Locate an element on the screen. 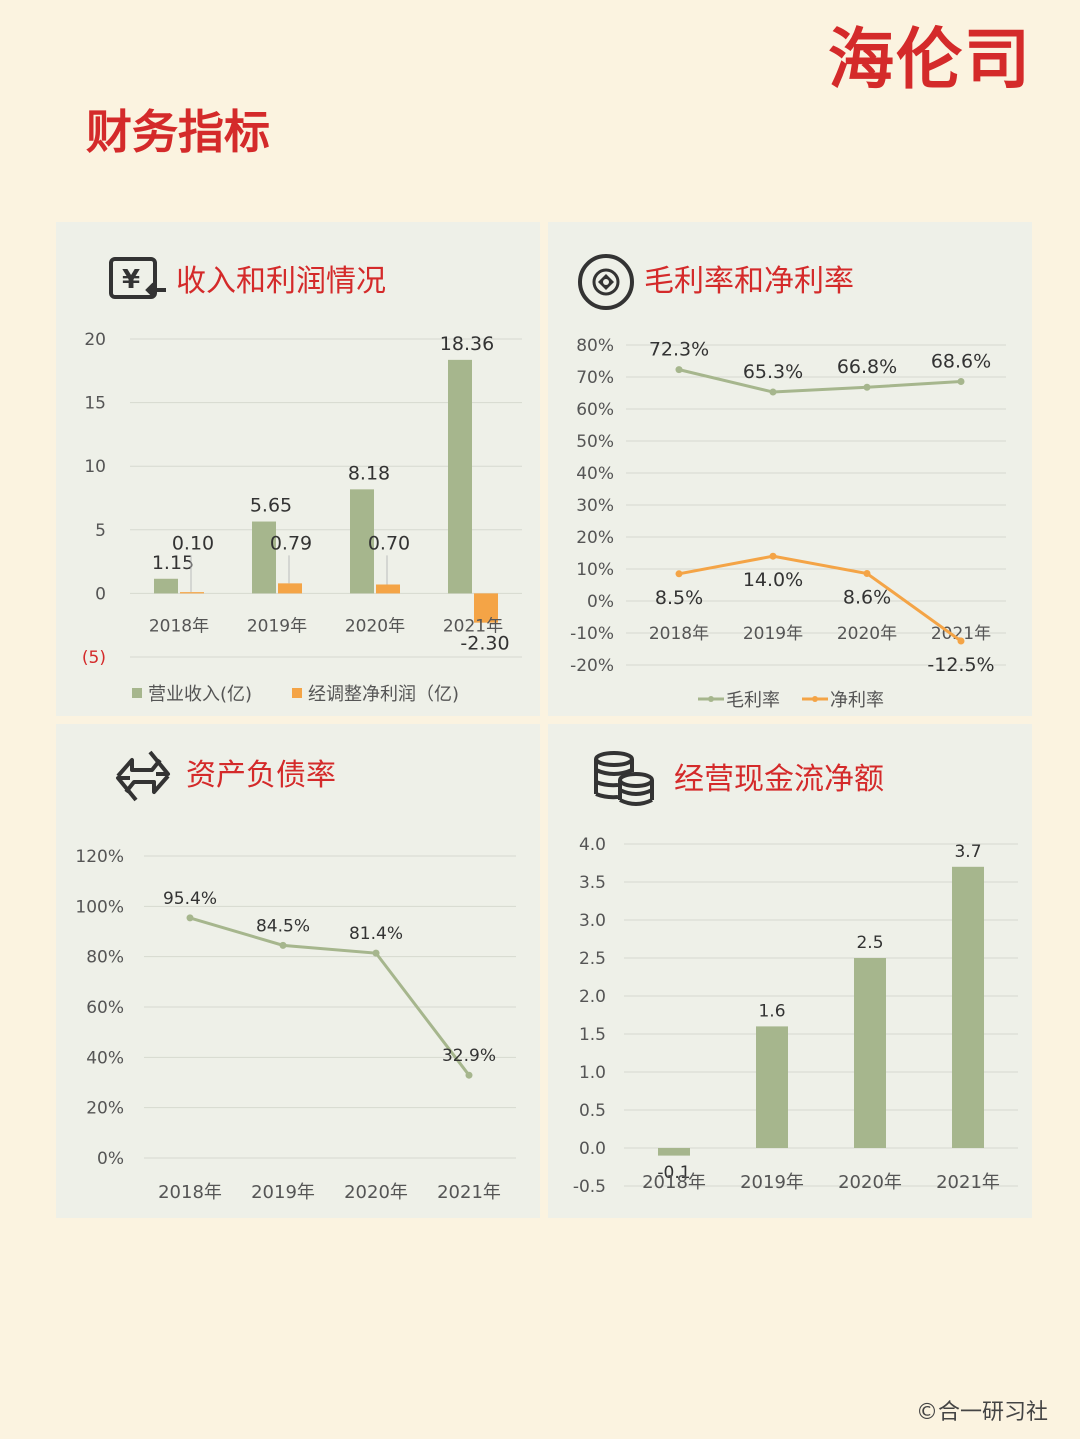 This screenshot has width=1080, height=1439. y-tick-label: 80% is located at coordinates (105, 958).